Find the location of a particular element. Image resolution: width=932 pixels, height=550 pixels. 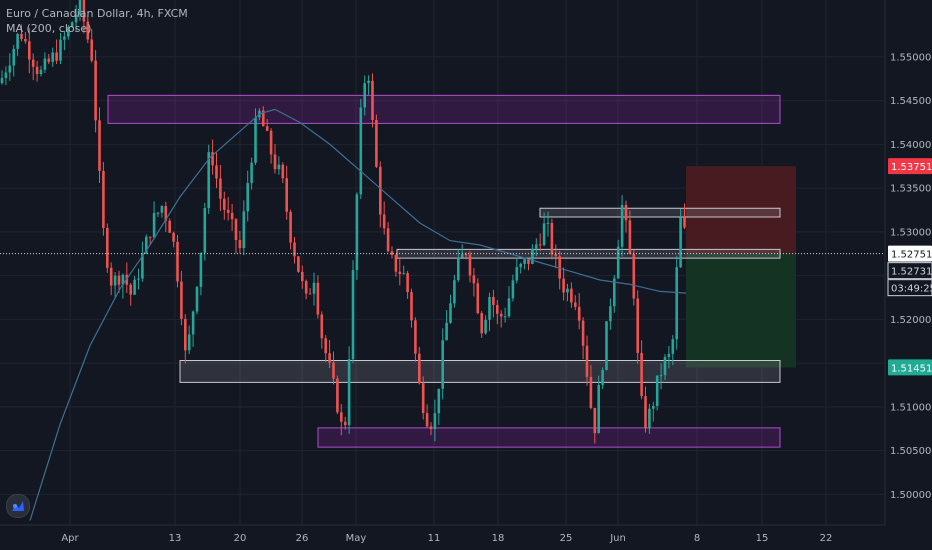

y-tick-label: 1.54000 is located at coordinates (910, 145).